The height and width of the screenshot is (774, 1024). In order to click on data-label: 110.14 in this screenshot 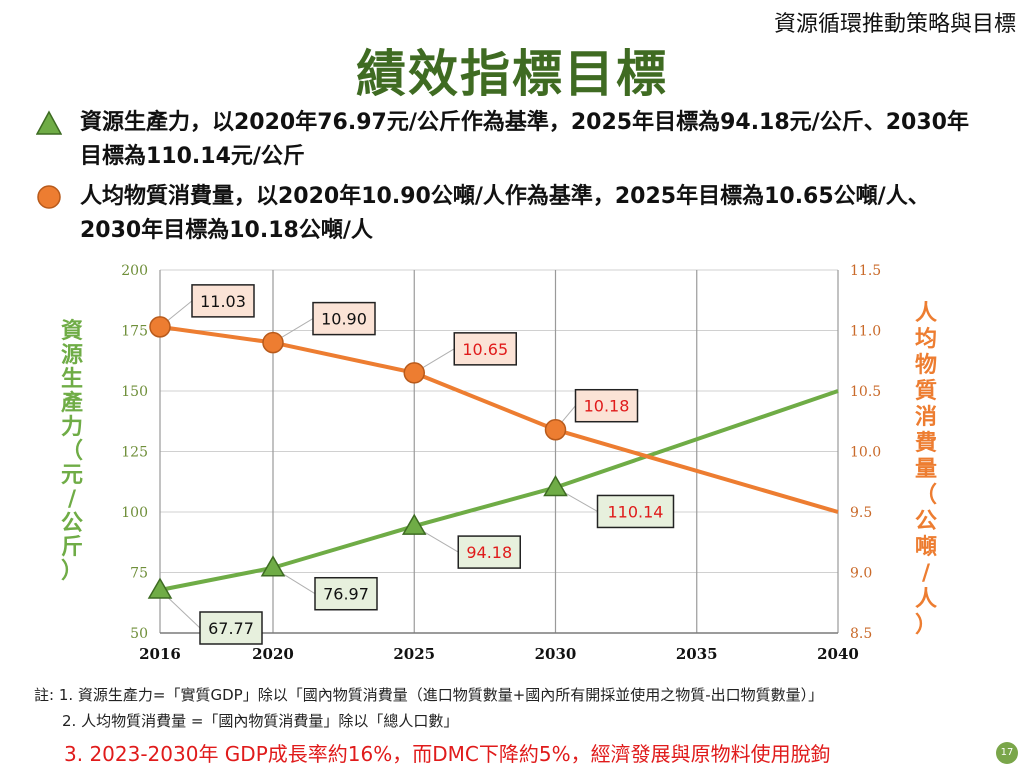, I will do `click(636, 511)`.